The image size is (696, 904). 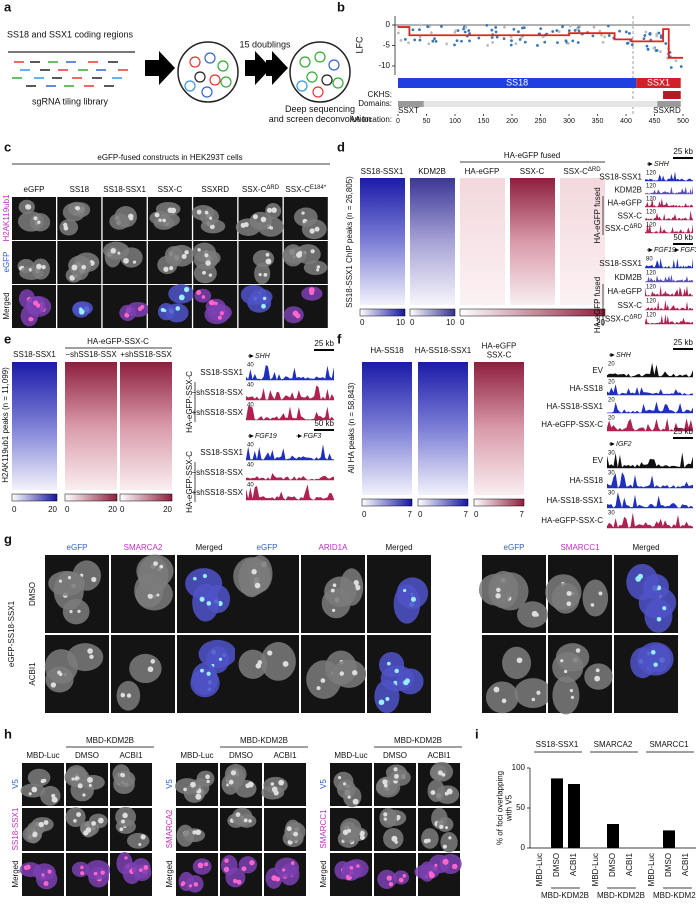 What do you see at coordinates (221, 372) in the screenshot?
I see `track-label: SS18-SSX1` at bounding box center [221, 372].